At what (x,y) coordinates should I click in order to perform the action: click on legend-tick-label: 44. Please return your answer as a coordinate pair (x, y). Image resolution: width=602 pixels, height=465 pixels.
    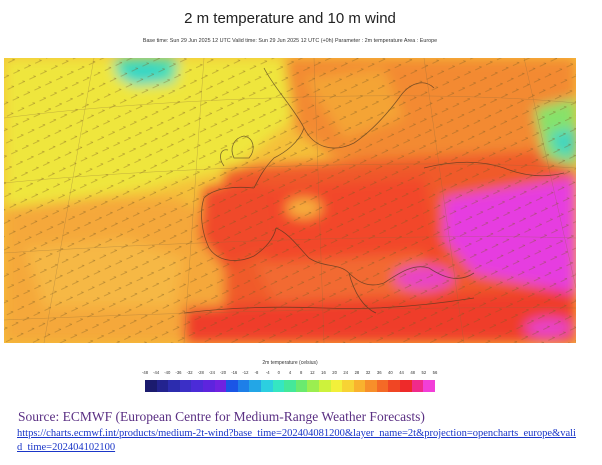
    Looking at the image, I should click on (401, 372).